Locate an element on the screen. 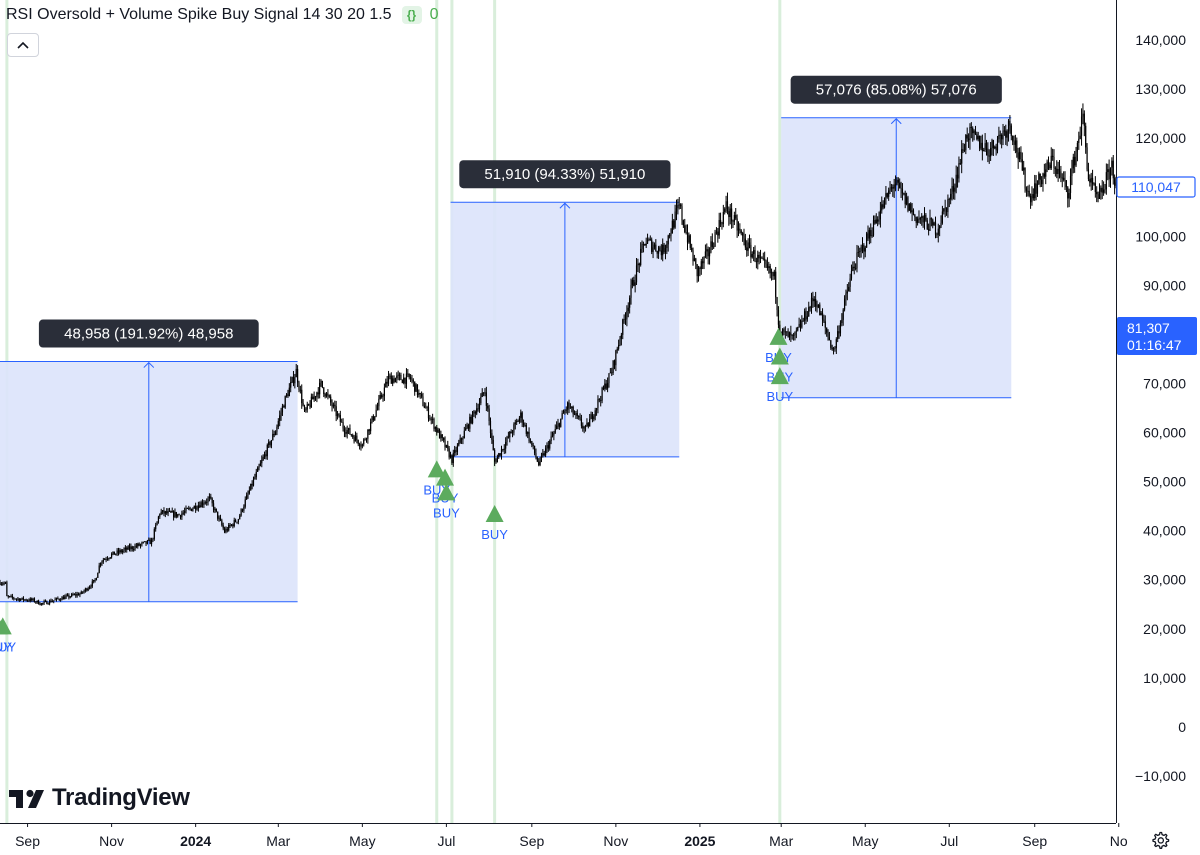  chart-settings-button is located at coordinates (1160, 840).